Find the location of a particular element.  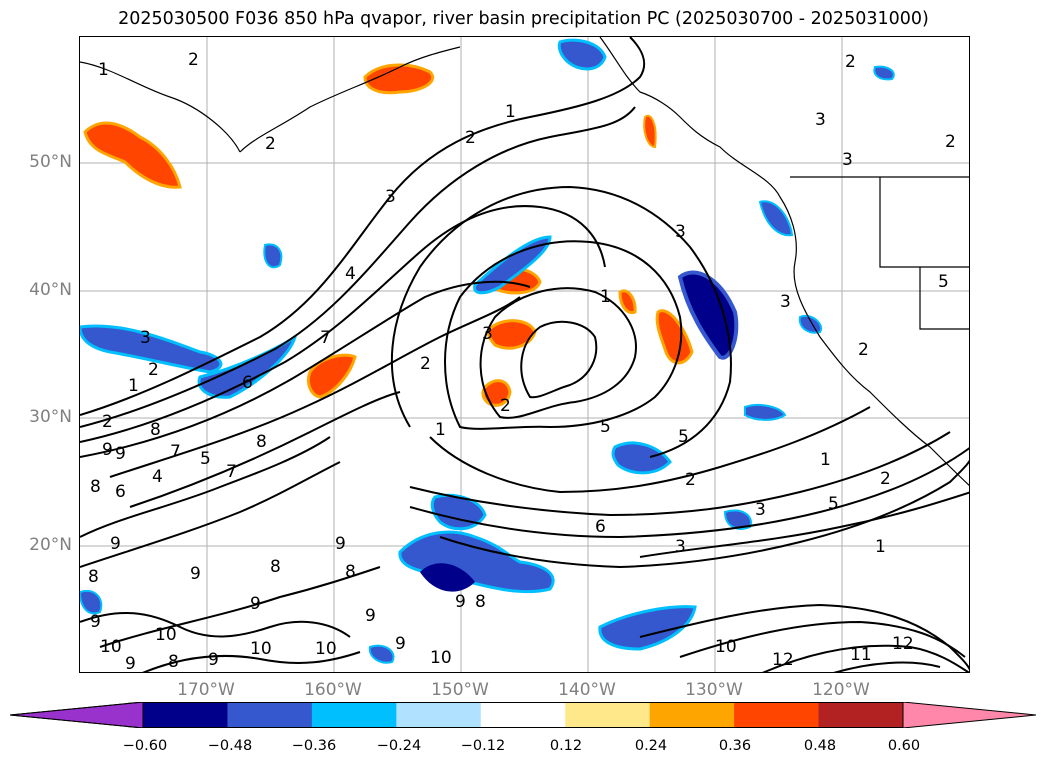

colorbar-outline-left is located at coordinates (77, 715).